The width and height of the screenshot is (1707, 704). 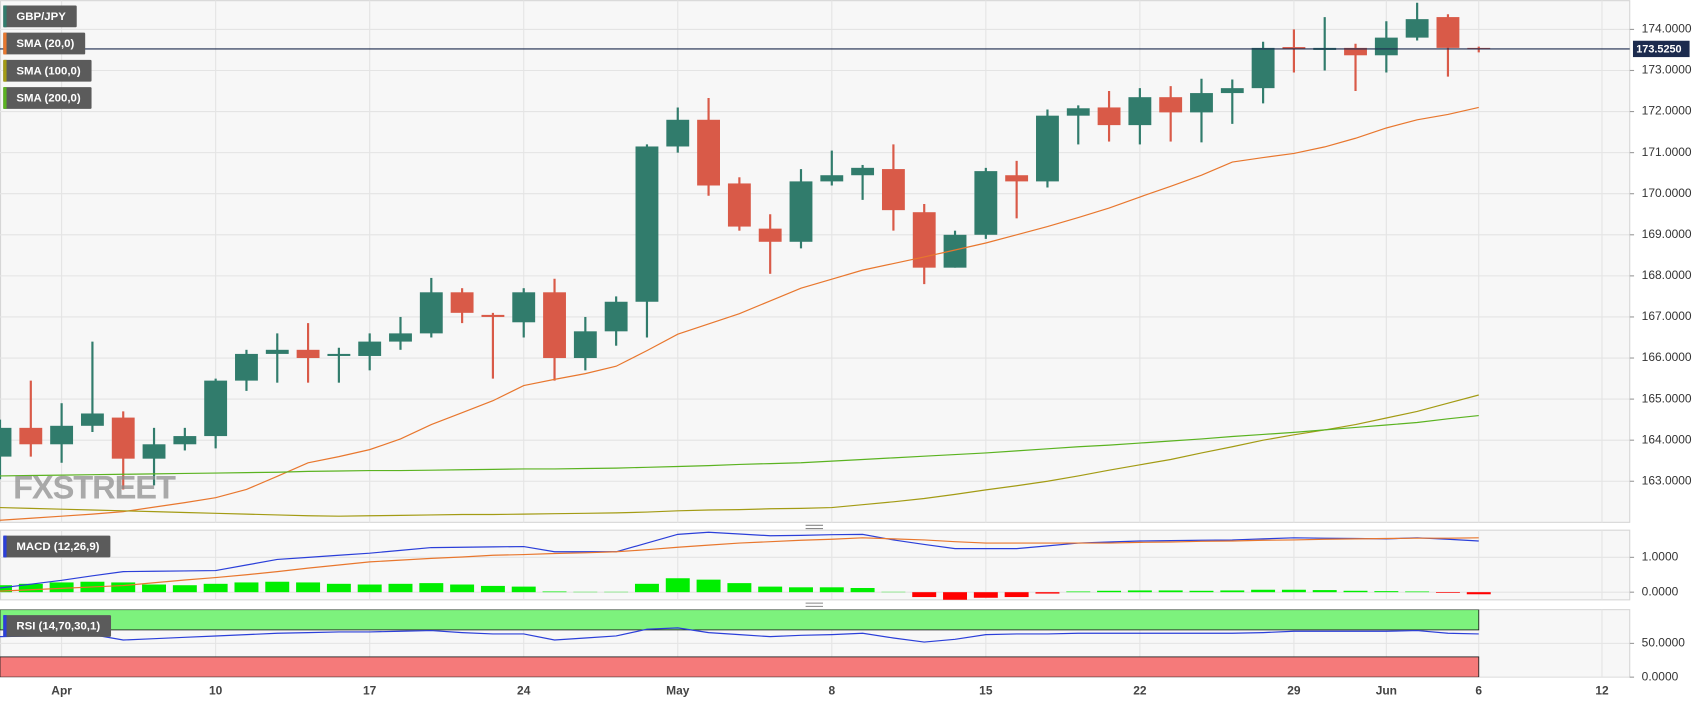 What do you see at coordinates (986, 690) in the screenshot?
I see `x-tick-label: 15` at bounding box center [986, 690].